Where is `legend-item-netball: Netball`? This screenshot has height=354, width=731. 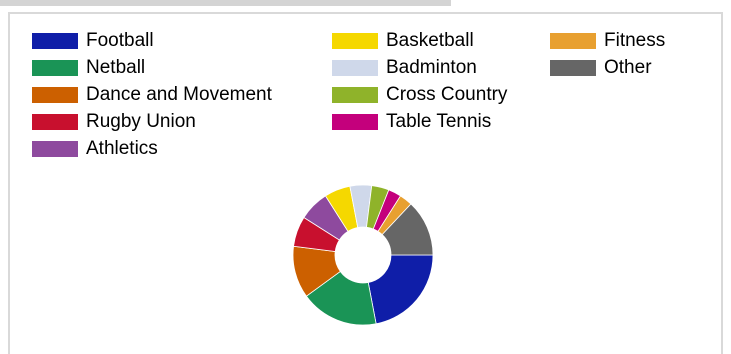 legend-item-netball: Netball is located at coordinates (88, 68).